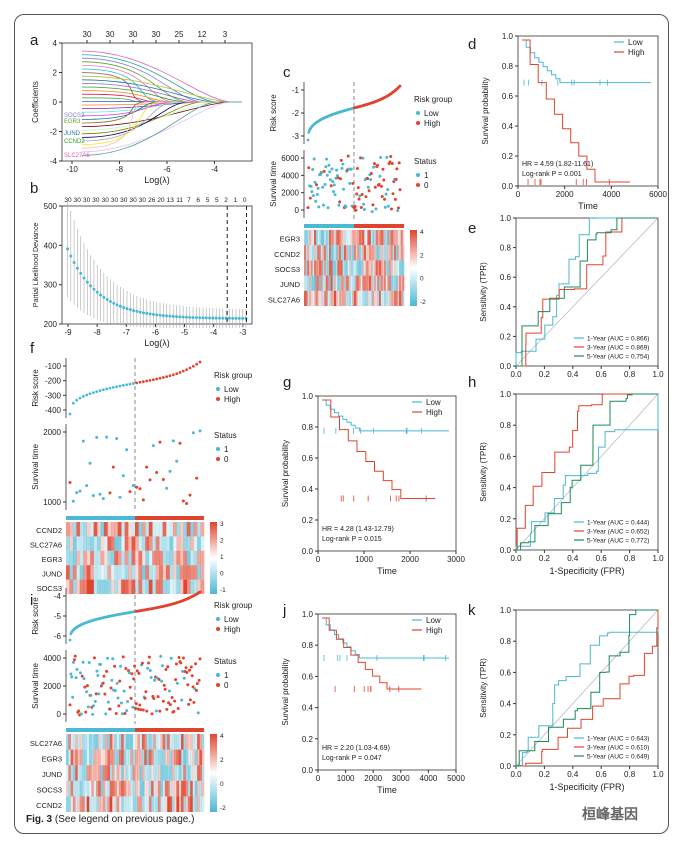 The image size is (683, 845). Describe the element at coordinates (167, 377) in the screenshot. I see `risk-point` at that location.